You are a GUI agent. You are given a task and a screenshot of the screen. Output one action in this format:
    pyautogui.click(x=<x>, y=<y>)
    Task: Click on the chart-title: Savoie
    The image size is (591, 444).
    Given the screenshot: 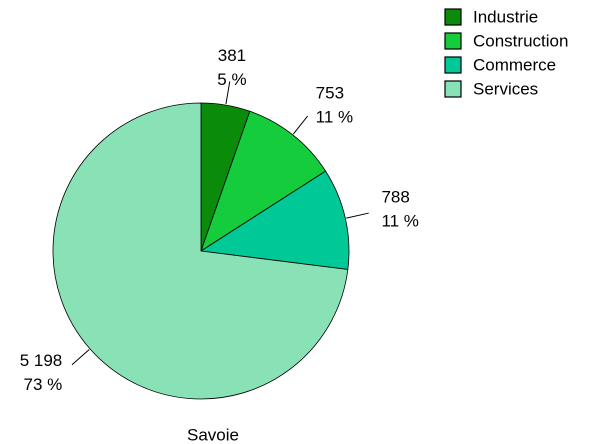 What is the action you would take?
    pyautogui.click(x=213, y=434)
    